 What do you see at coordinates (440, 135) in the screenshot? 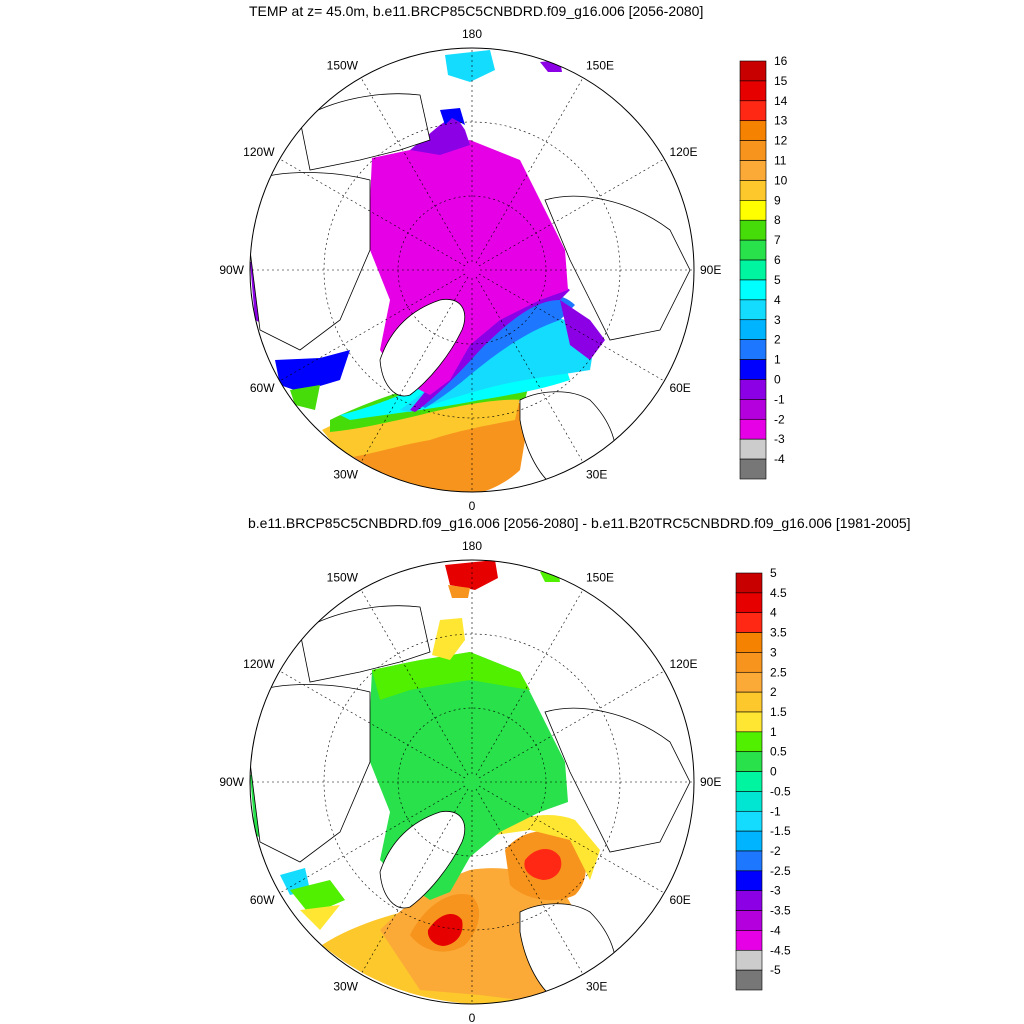
I see `panel1-field-purple-bering` at bounding box center [440, 135].